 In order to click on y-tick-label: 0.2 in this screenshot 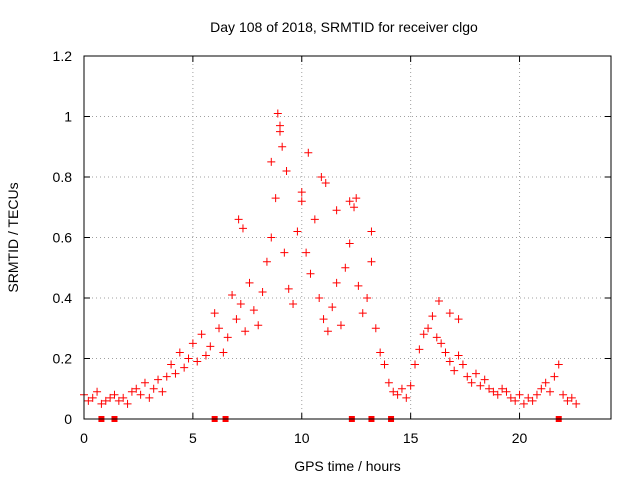, I will do `click(63, 359)`.